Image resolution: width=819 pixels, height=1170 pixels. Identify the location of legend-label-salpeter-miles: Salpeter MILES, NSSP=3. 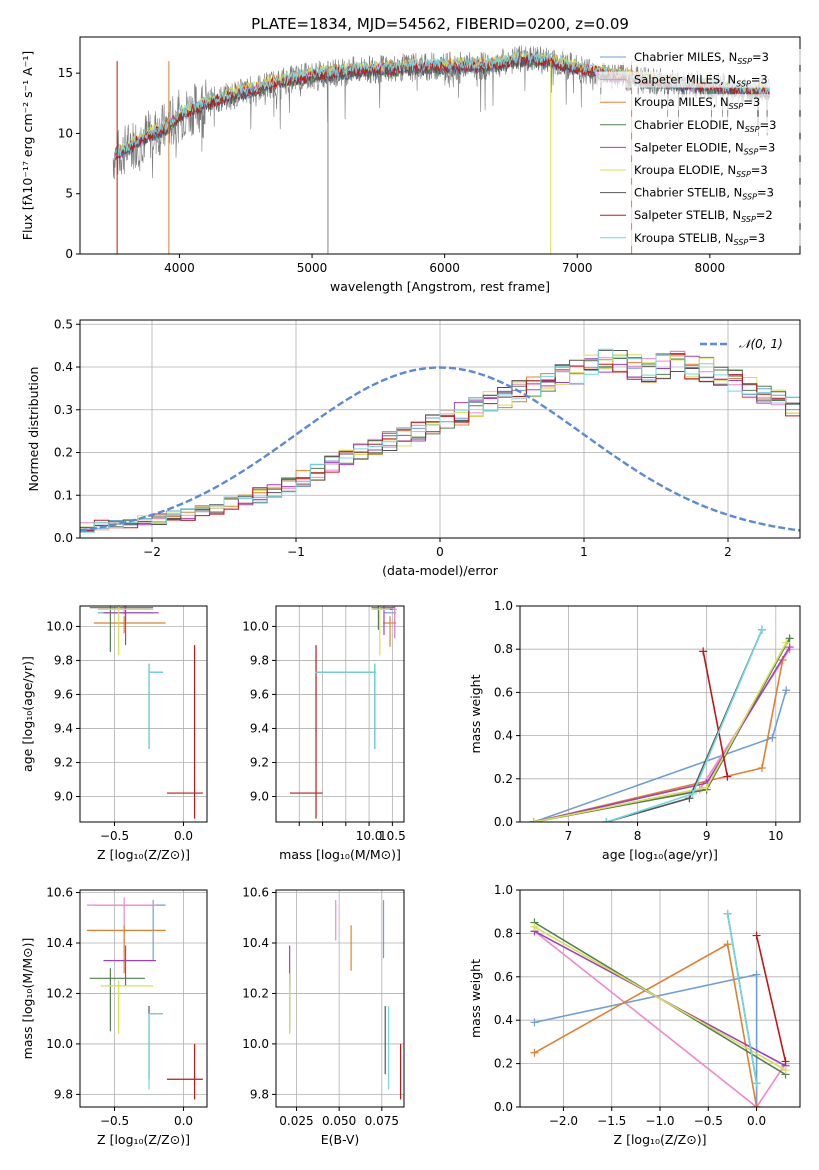
(701, 81).